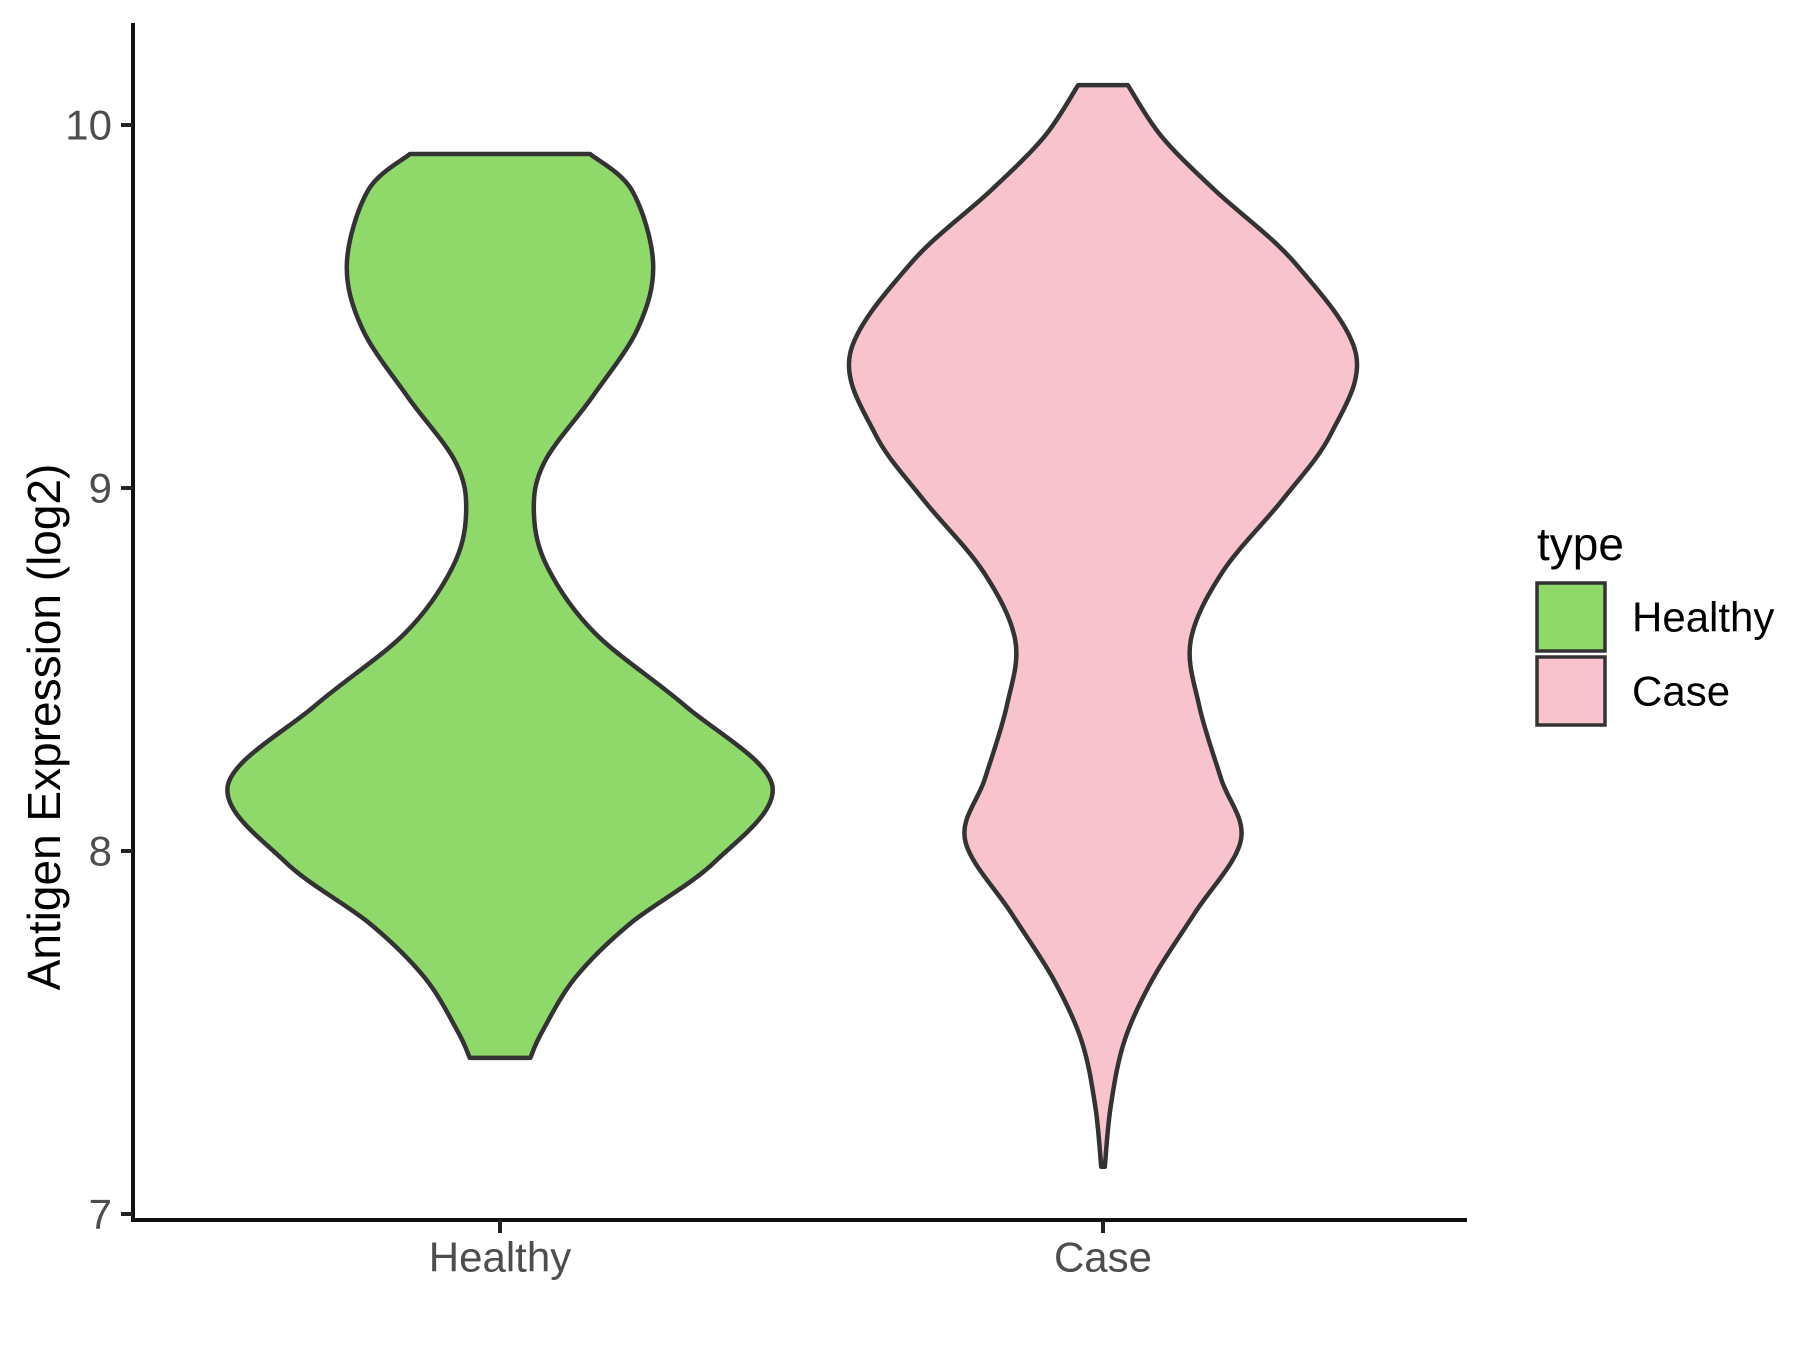  I want to click on legend-title: type, so click(1580, 544).